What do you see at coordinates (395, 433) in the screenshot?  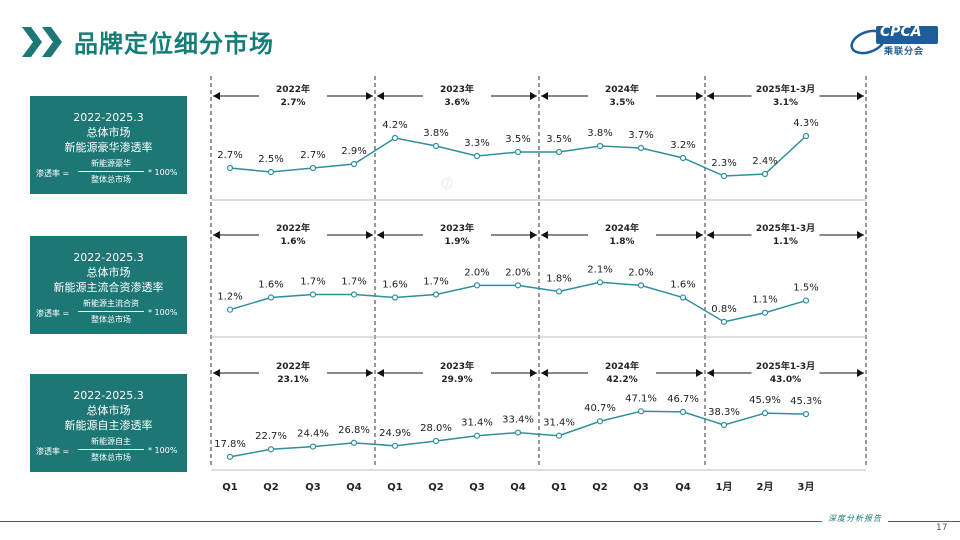 I see `data-label: 24.9%` at bounding box center [395, 433].